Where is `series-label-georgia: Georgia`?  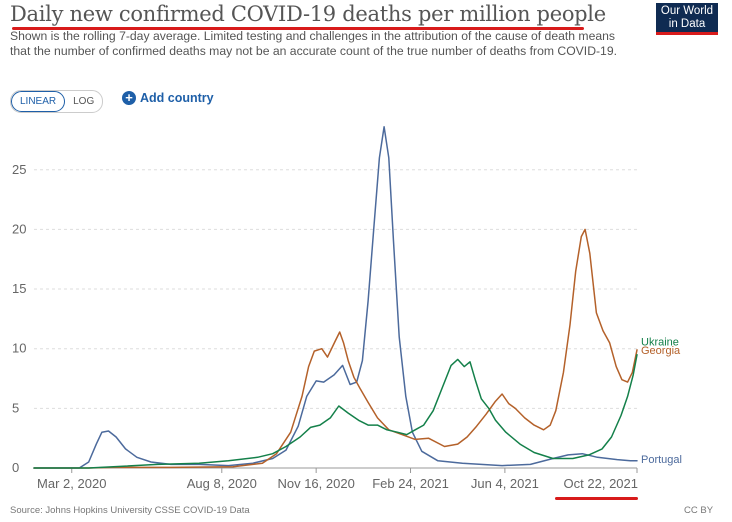
series-label-georgia: Georgia is located at coordinates (661, 351).